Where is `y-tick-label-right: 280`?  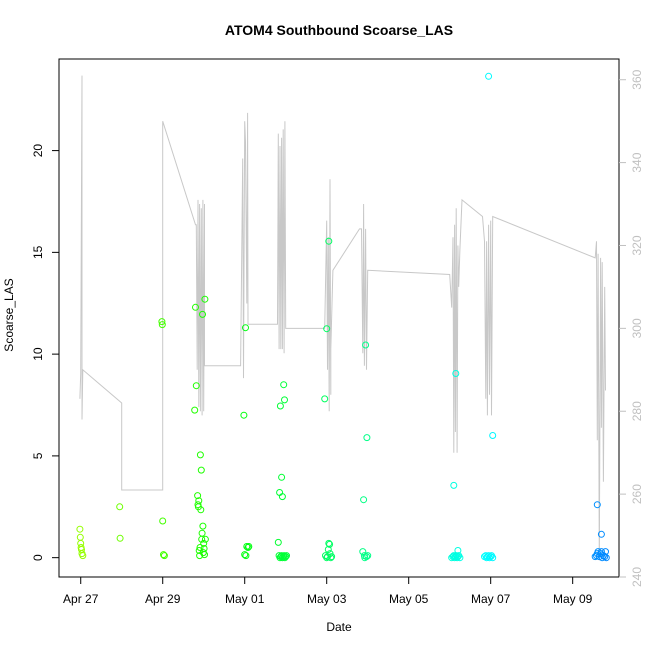 y-tick-label-right: 280 is located at coordinates (637, 411).